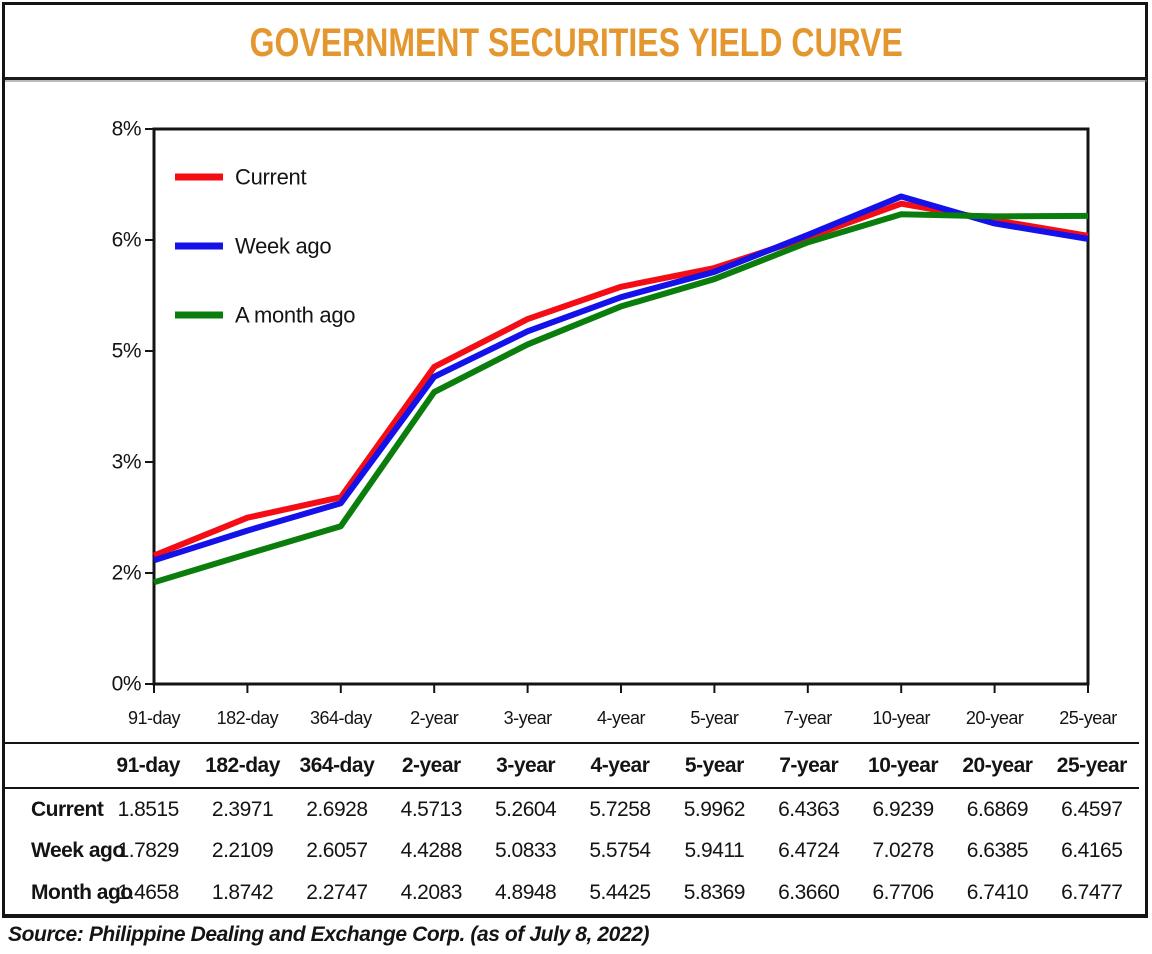  What do you see at coordinates (270, 177) in the screenshot?
I see `legend-label-1: Current` at bounding box center [270, 177].